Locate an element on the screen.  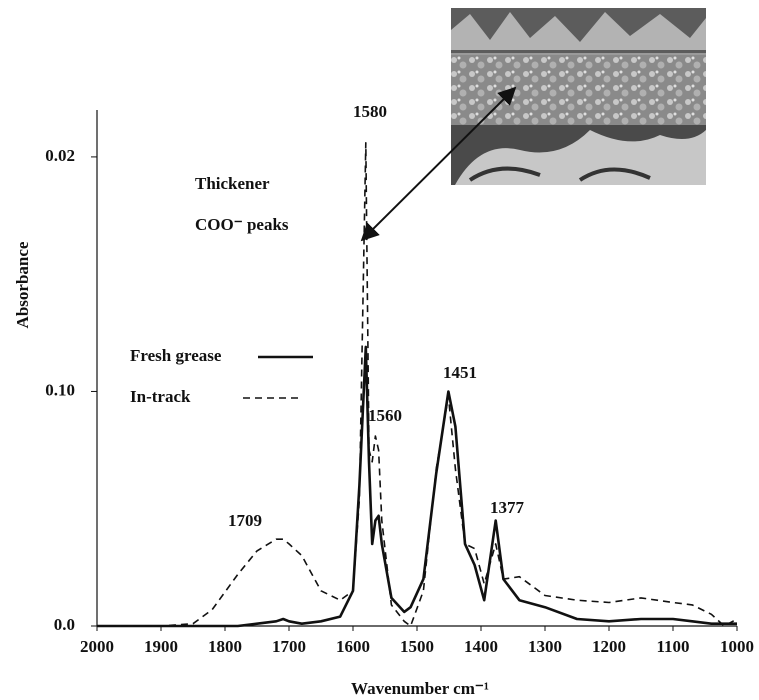
x-tick-label: 1900 is located at coordinates (161, 646).